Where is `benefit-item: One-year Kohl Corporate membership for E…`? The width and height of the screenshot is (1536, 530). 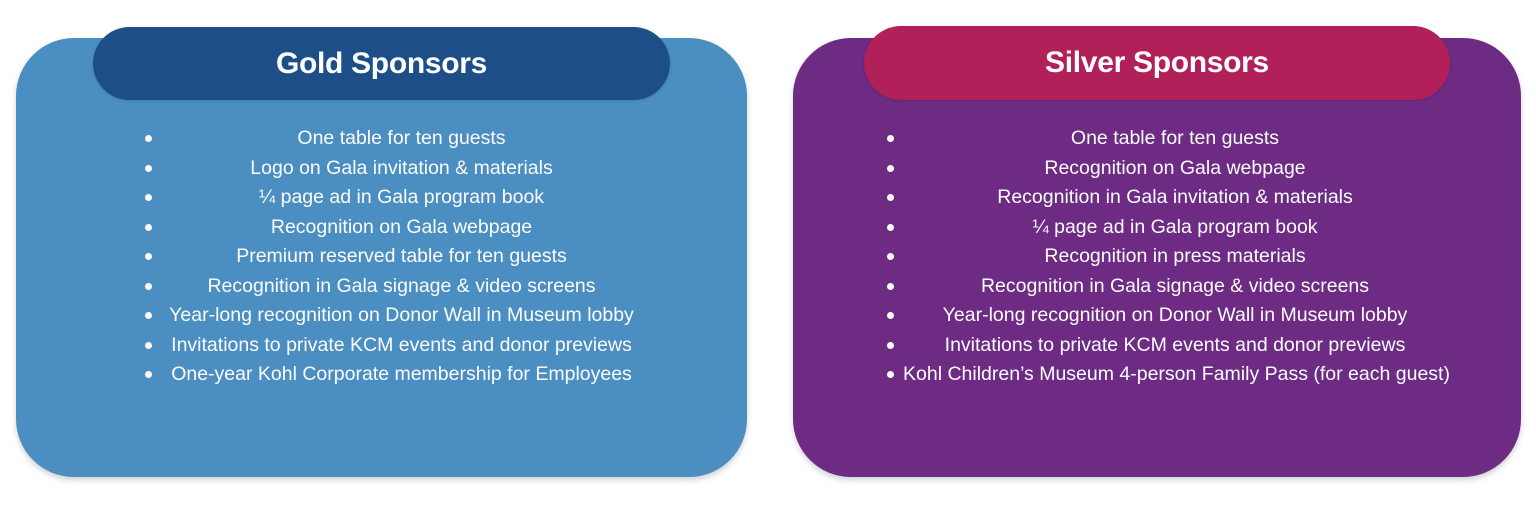 benefit-item: One-year Kohl Corporate membership for E… is located at coordinates (394, 375).